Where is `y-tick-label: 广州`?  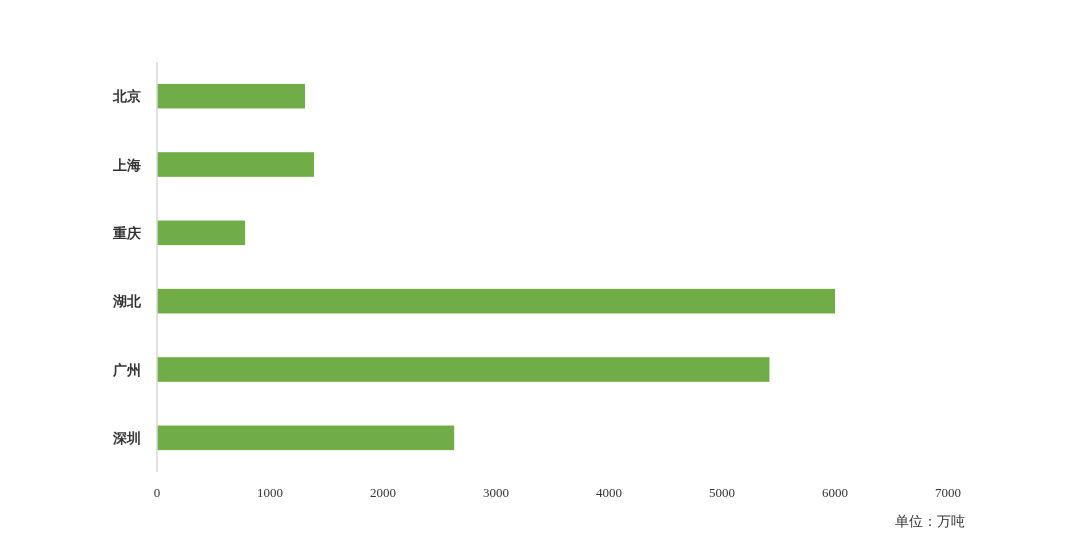
y-tick-label: 广州 is located at coordinates (126, 369).